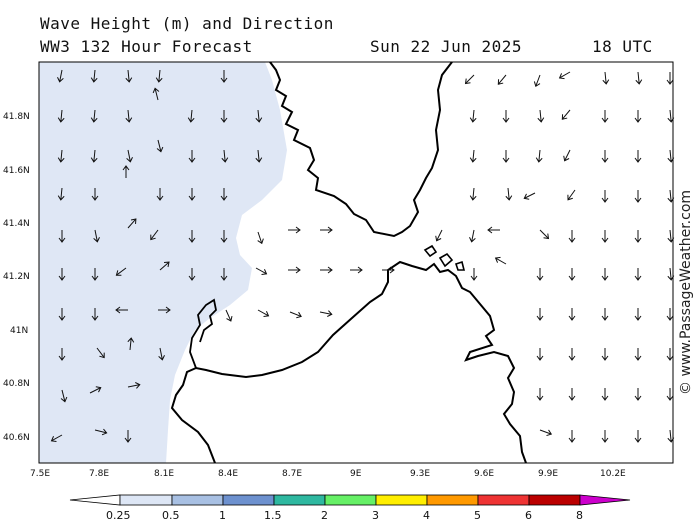 The height and width of the screenshot is (525, 700). Describe the element at coordinates (361, 149) in the screenshot. I see `corsica-coast` at that location.